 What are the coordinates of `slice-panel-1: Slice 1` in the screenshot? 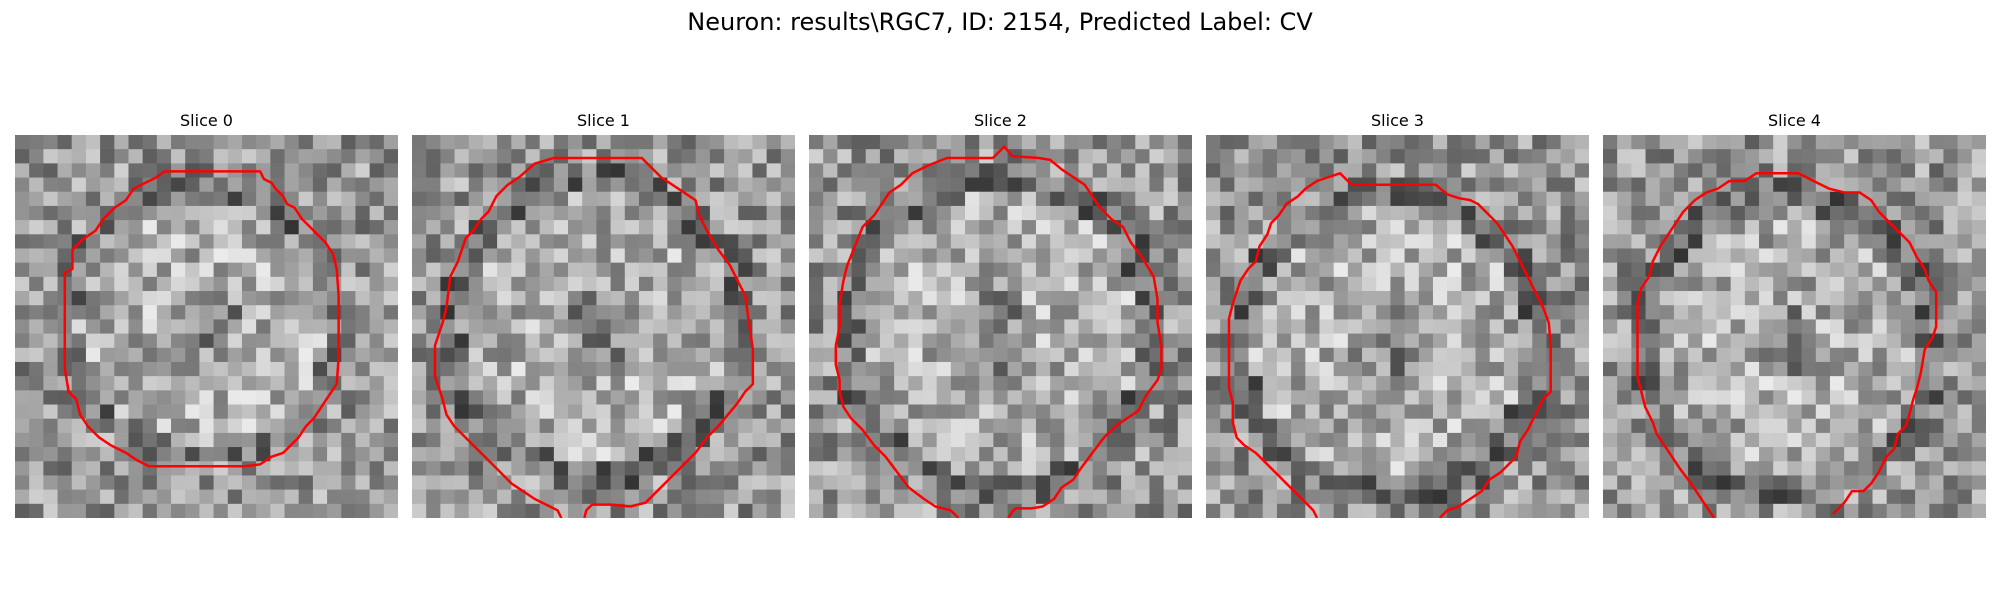 It's located at (603, 314).